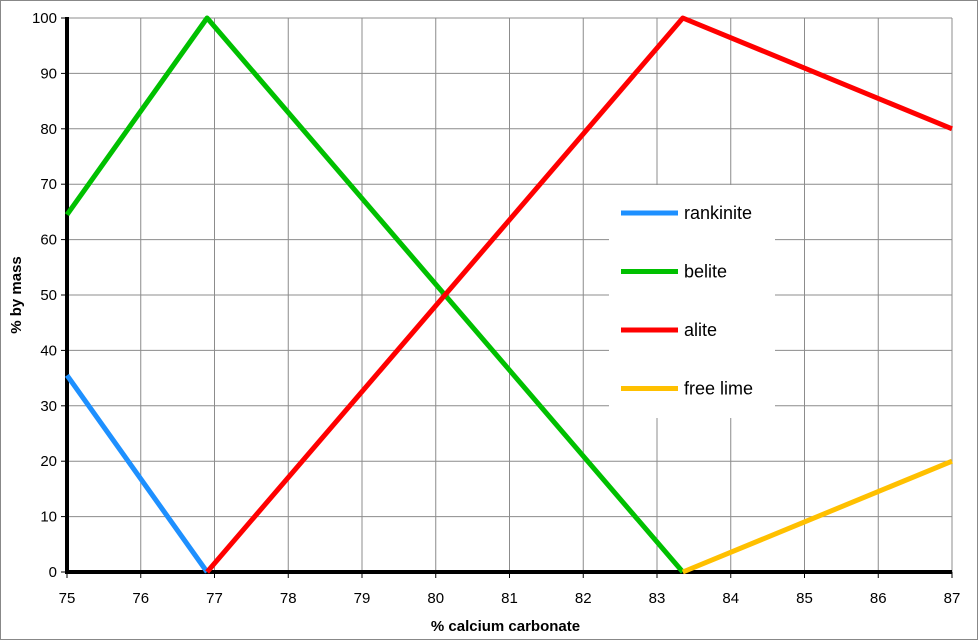 Image resolution: width=978 pixels, height=640 pixels. Describe the element at coordinates (700, 330) in the screenshot. I see `legend-label-alite: alite` at that location.